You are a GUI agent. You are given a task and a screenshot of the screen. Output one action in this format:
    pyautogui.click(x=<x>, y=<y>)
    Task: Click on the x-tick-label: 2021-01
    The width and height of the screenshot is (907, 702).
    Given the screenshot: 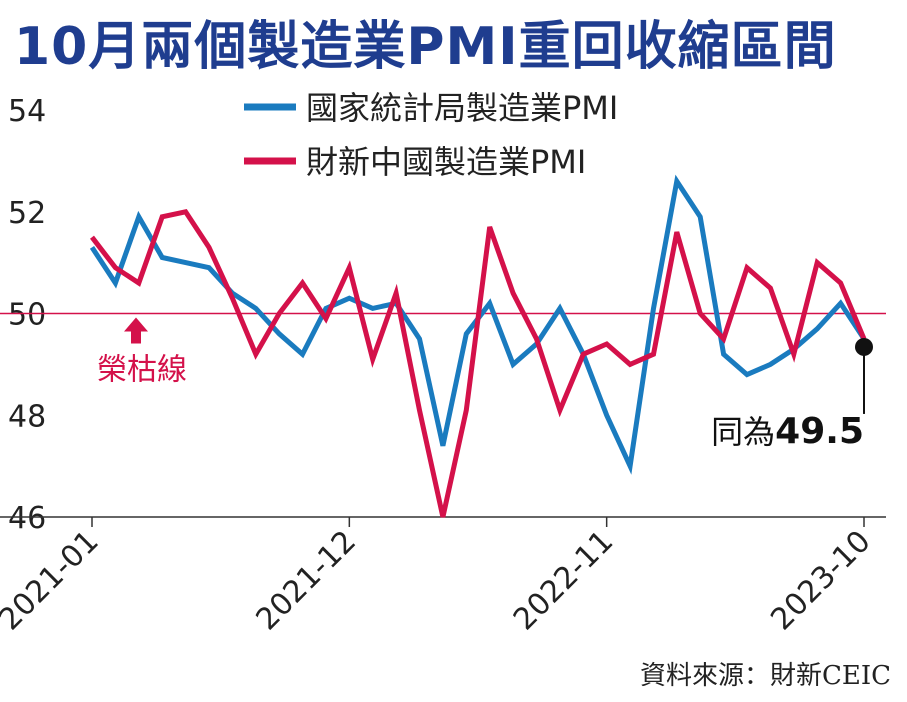 What is the action you would take?
    pyautogui.click(x=53, y=580)
    